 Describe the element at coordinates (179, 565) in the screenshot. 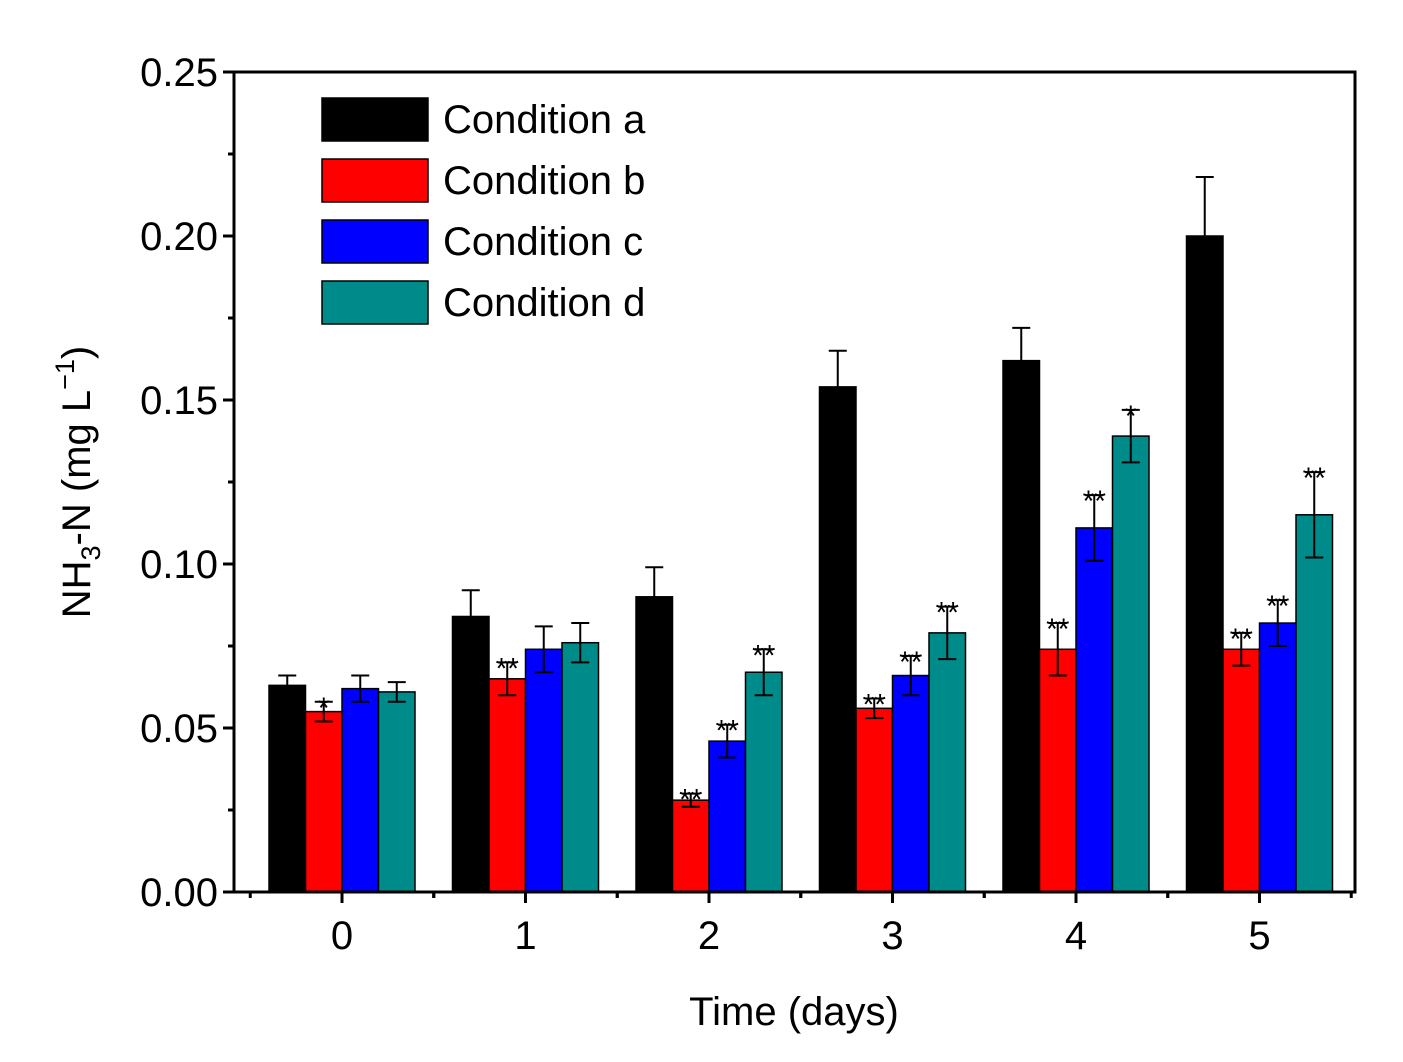

I see `y-tick-label: 0.10` at that location.